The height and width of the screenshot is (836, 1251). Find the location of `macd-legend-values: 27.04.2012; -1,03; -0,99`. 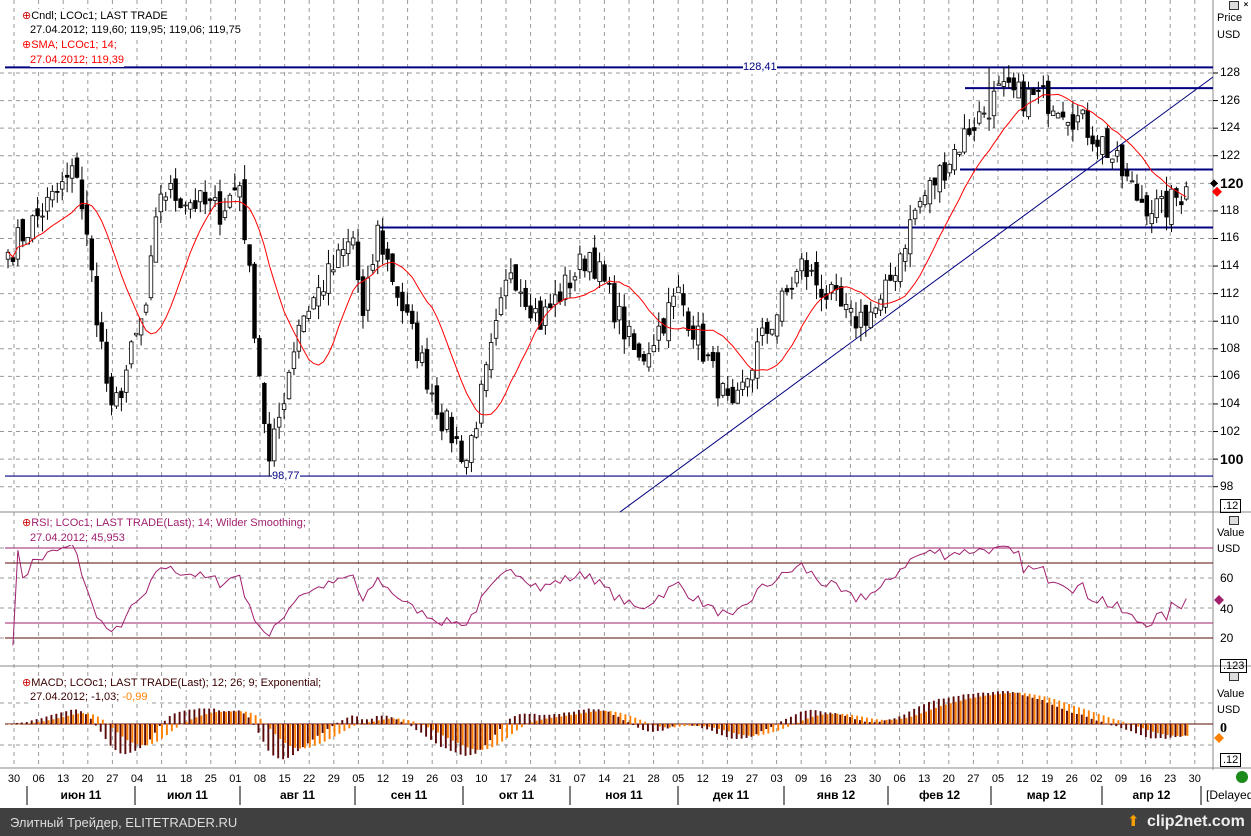

macd-legend-values: 27.04.2012; -1,03; -0,99 is located at coordinates (89, 697).